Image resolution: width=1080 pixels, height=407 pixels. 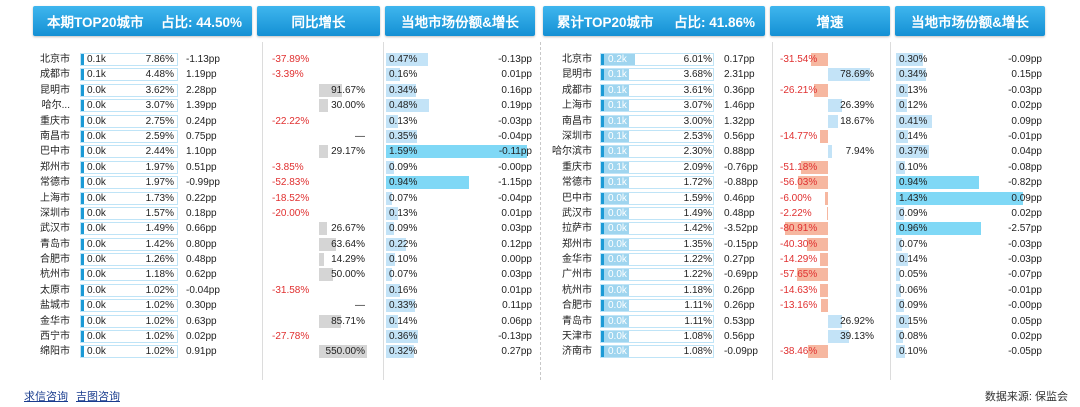 I want to click on share-pp-text: 0.17pp, so click(x=739, y=59).